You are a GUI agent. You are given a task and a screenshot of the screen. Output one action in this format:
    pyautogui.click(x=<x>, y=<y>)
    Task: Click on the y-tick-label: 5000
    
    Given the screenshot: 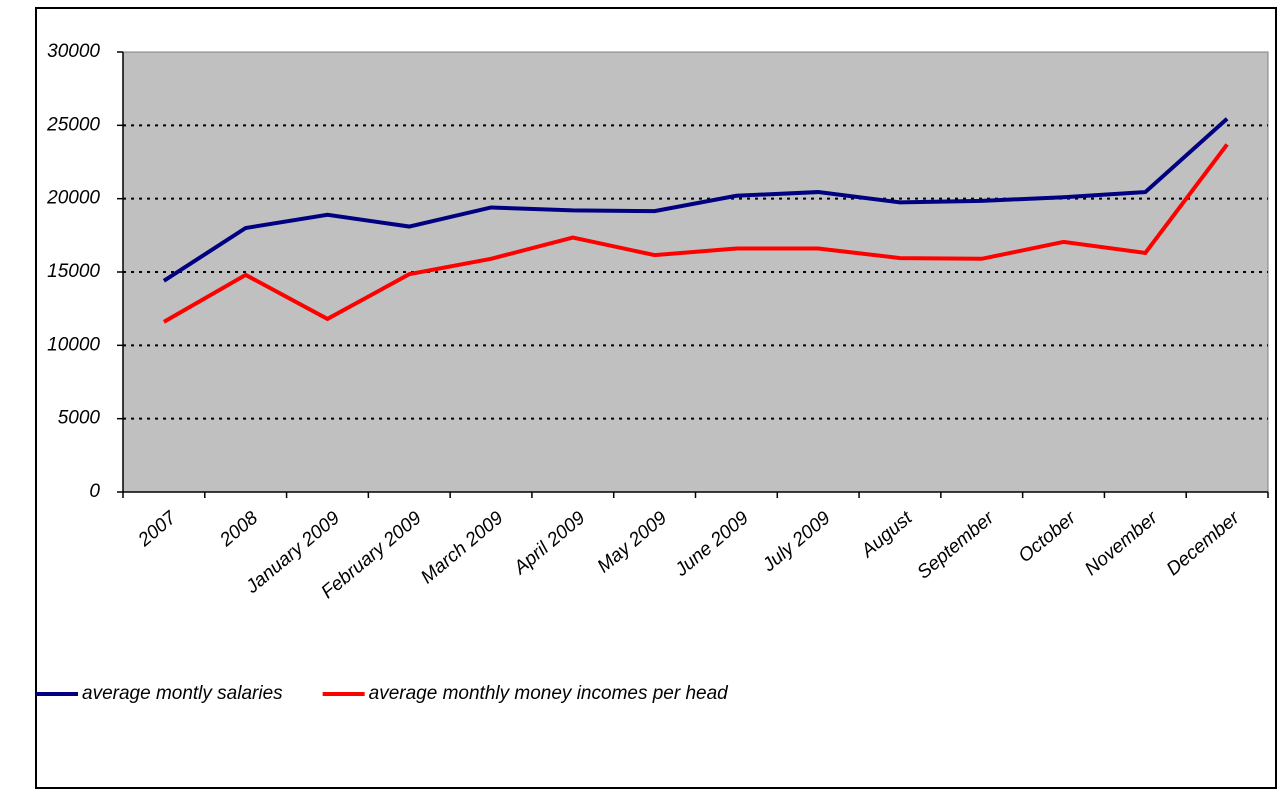 What is the action you would take?
    pyautogui.click(x=79, y=418)
    